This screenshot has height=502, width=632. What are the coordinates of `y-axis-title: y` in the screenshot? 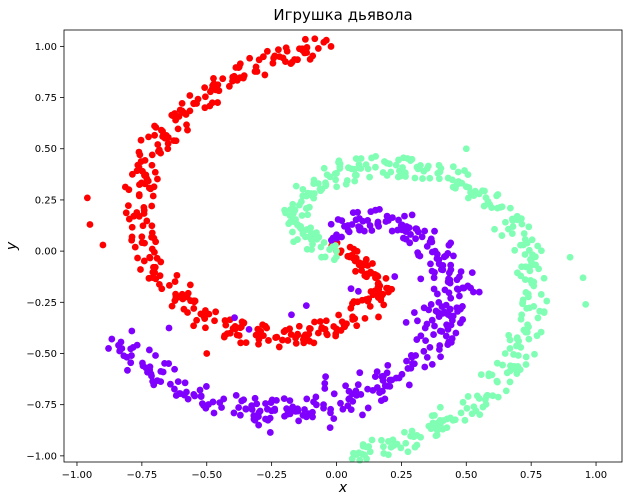 It's located at (12, 246).